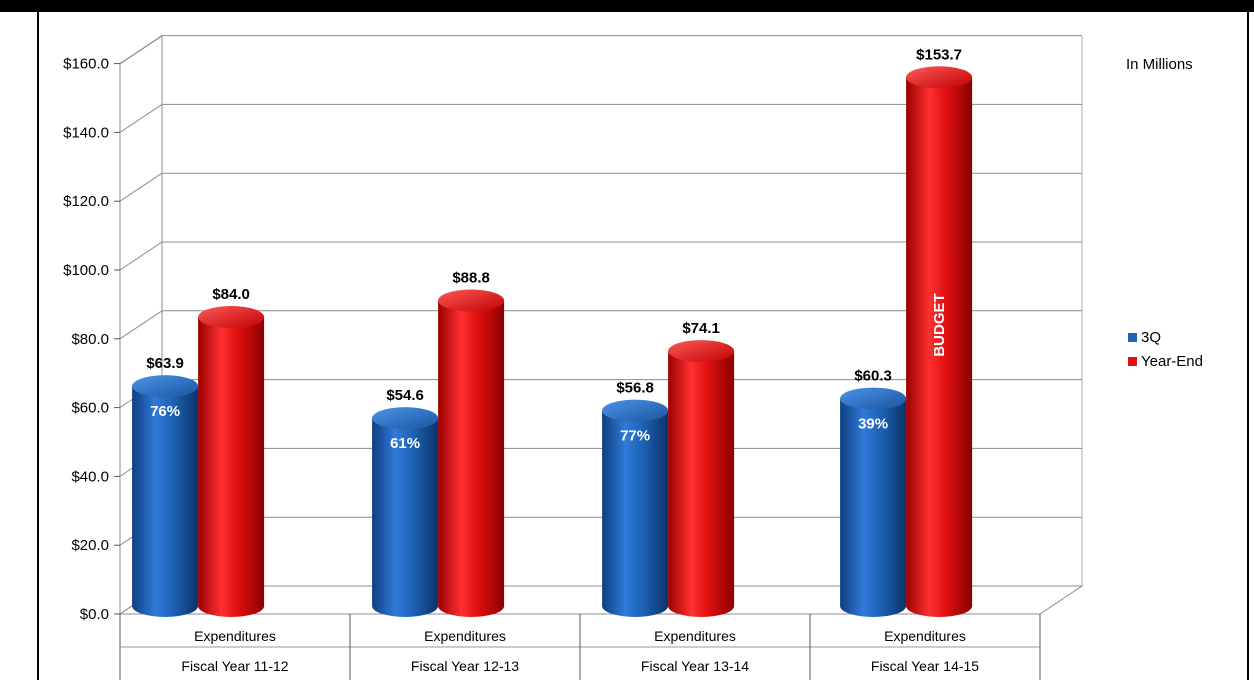 This screenshot has height=680, width=1254. I want to click on value-label: $60.3, so click(873, 376).